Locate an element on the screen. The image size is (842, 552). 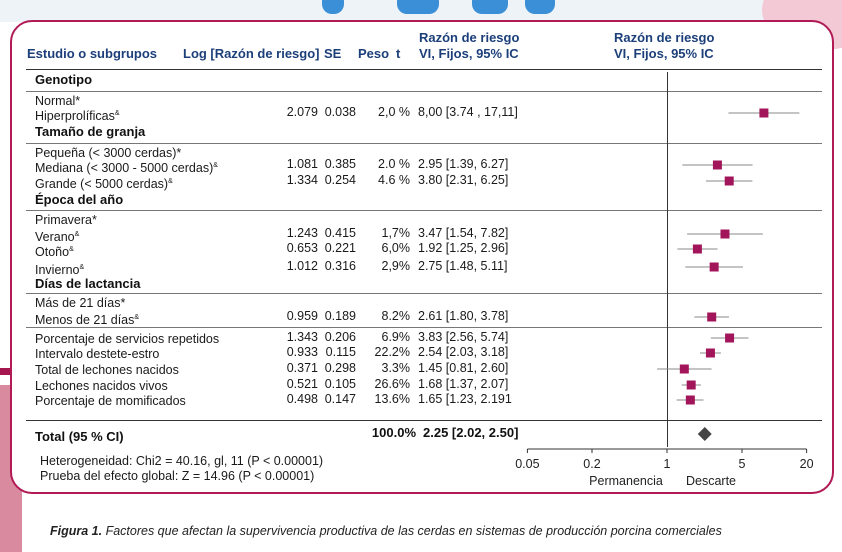
row-ci: 3.80 [2.31, 6.25] is located at coordinates (463, 180).